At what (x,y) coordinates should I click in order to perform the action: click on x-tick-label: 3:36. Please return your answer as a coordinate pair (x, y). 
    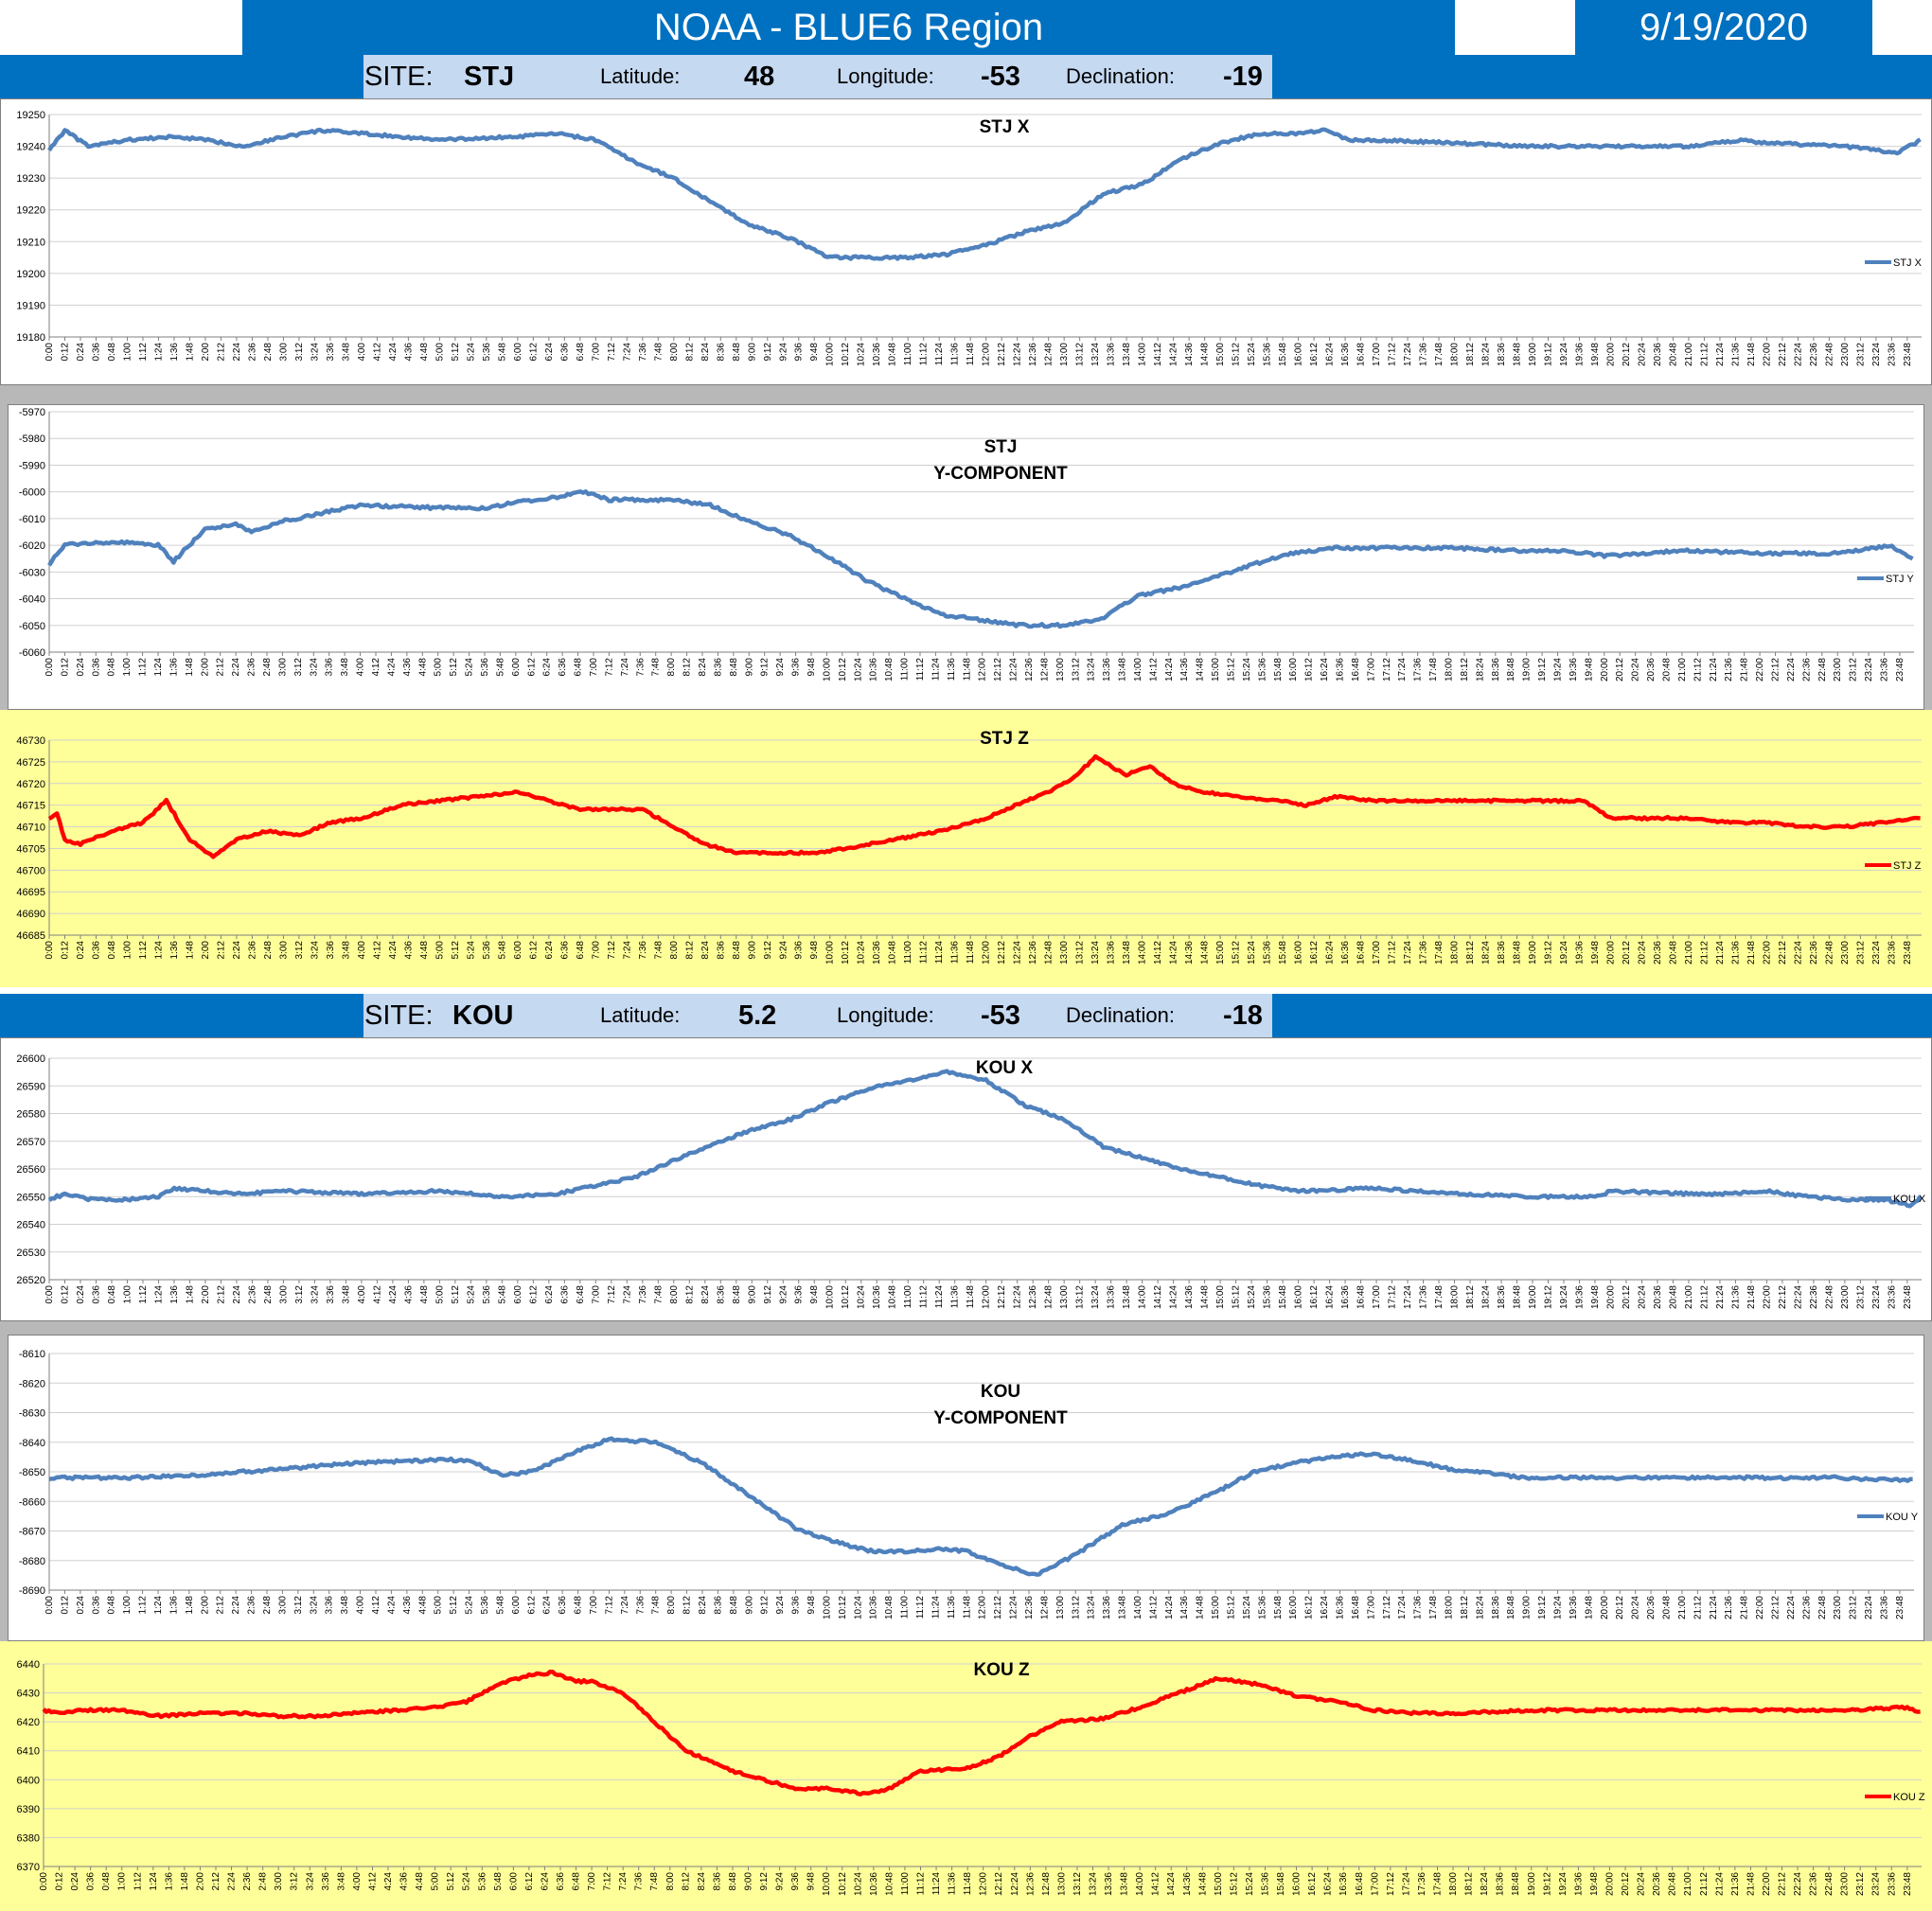
    Looking at the image, I should click on (331, 1294).